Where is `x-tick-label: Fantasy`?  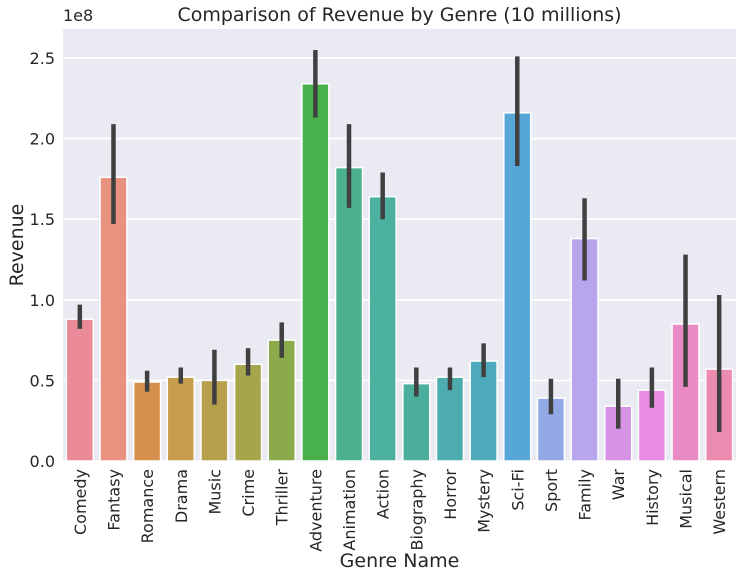 x-tick-label: Fantasy is located at coordinates (113, 500).